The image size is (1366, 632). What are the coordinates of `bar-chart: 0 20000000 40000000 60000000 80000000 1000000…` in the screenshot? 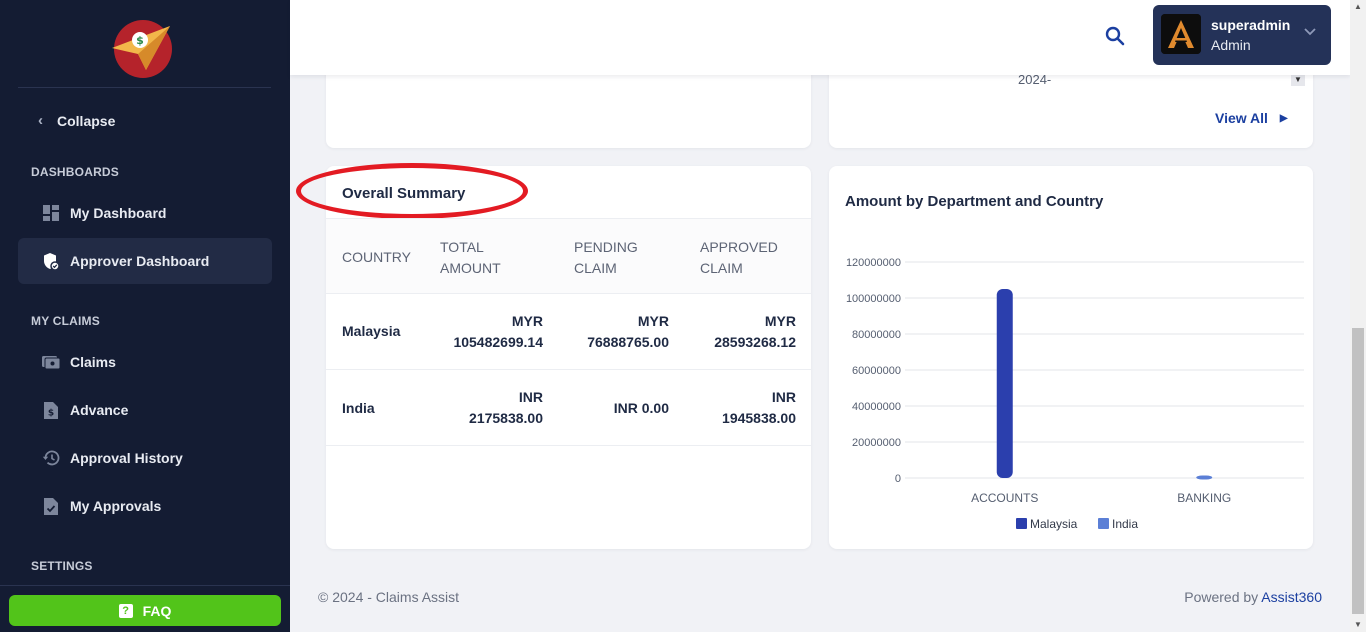 It's located at (1075, 394).